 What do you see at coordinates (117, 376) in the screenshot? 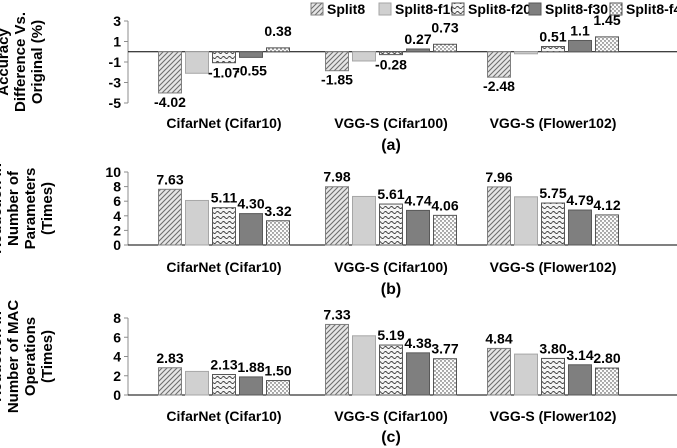
I see `y-tick-label: 2` at bounding box center [117, 376].